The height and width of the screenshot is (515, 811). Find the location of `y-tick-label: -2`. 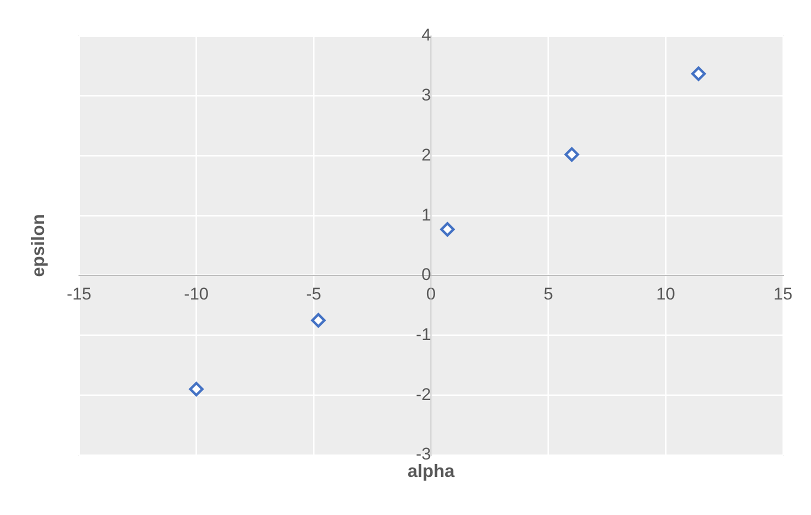

y-tick-label: -2 is located at coordinates (423, 394).